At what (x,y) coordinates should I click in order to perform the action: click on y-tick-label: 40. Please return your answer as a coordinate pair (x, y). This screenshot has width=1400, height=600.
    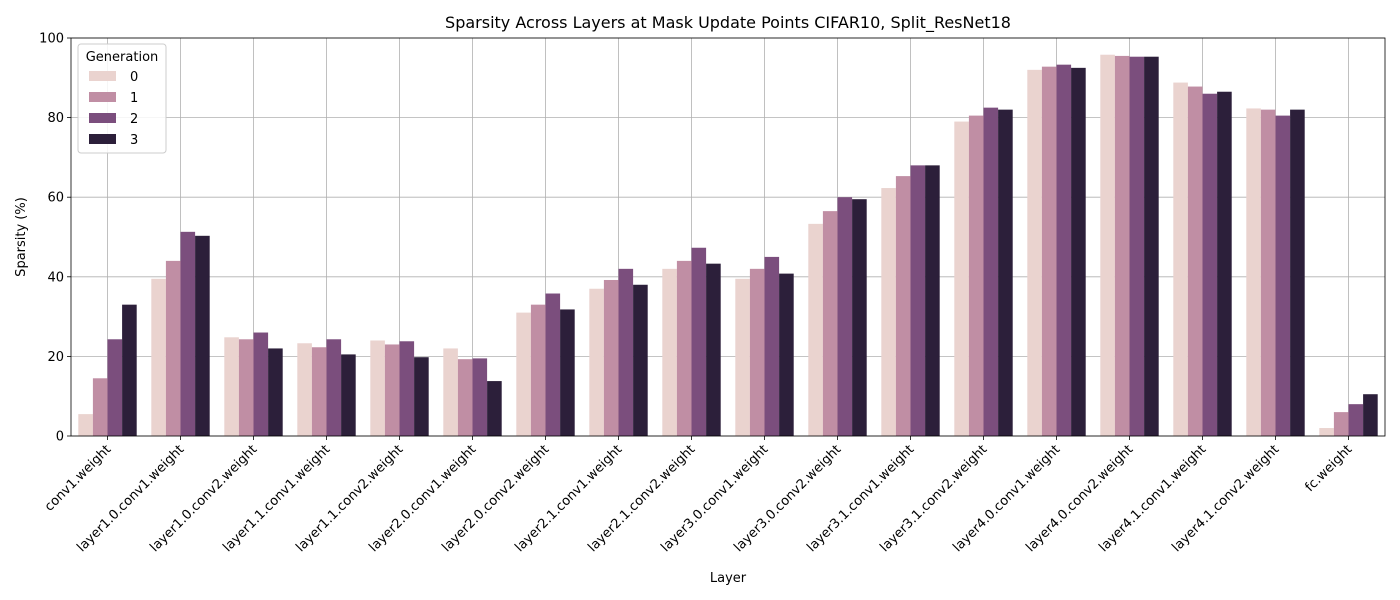
    Looking at the image, I should click on (55, 277).